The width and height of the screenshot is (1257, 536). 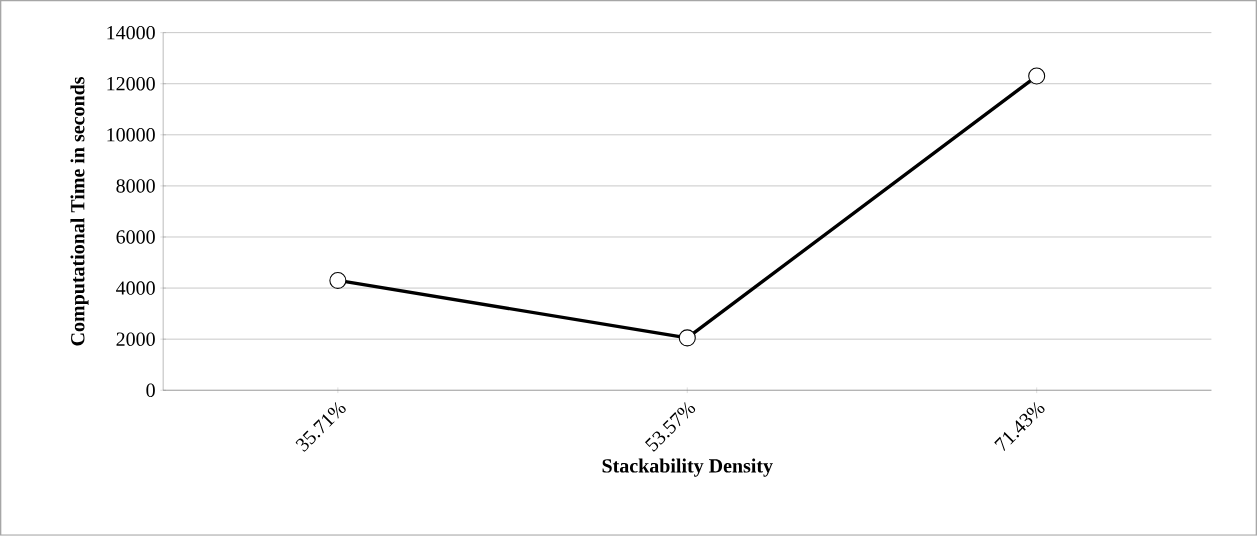 I want to click on y-tick-label: 0, so click(x=150, y=390).